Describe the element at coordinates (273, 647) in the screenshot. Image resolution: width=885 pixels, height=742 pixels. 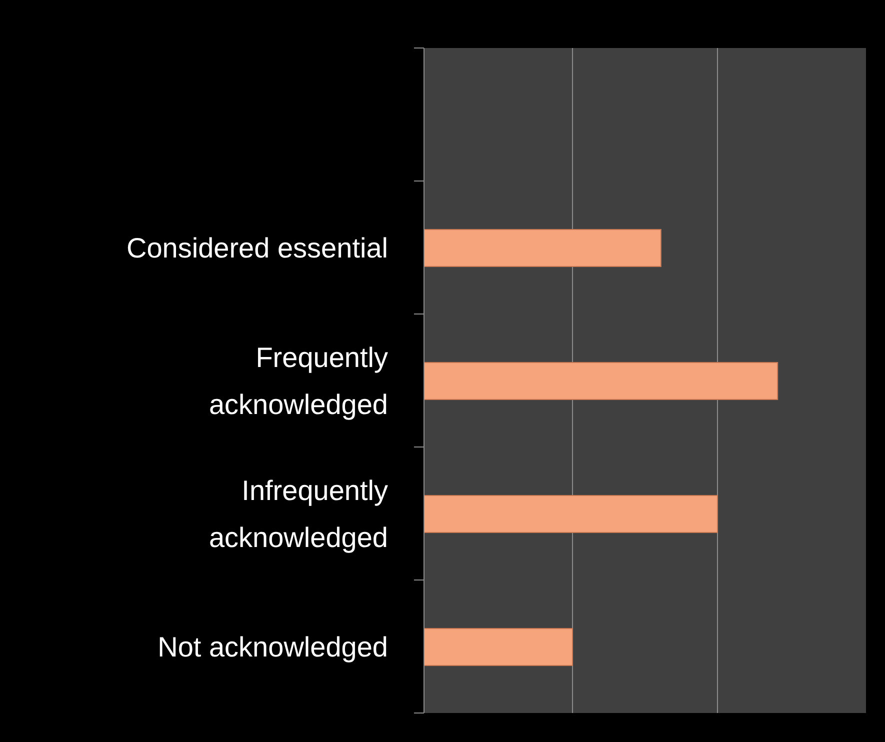
I see `y-tick-label: Not acknowledged` at that location.